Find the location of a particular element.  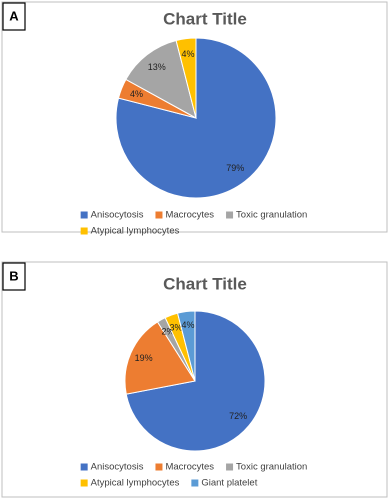

panel-label: B is located at coordinates (13, 275).